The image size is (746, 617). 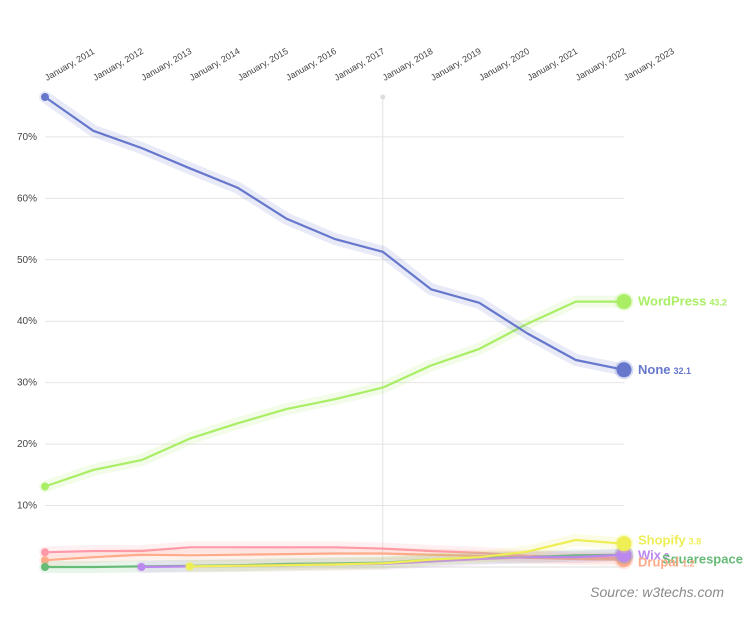 I want to click on y-tick-label: 30%, so click(x=27, y=383).